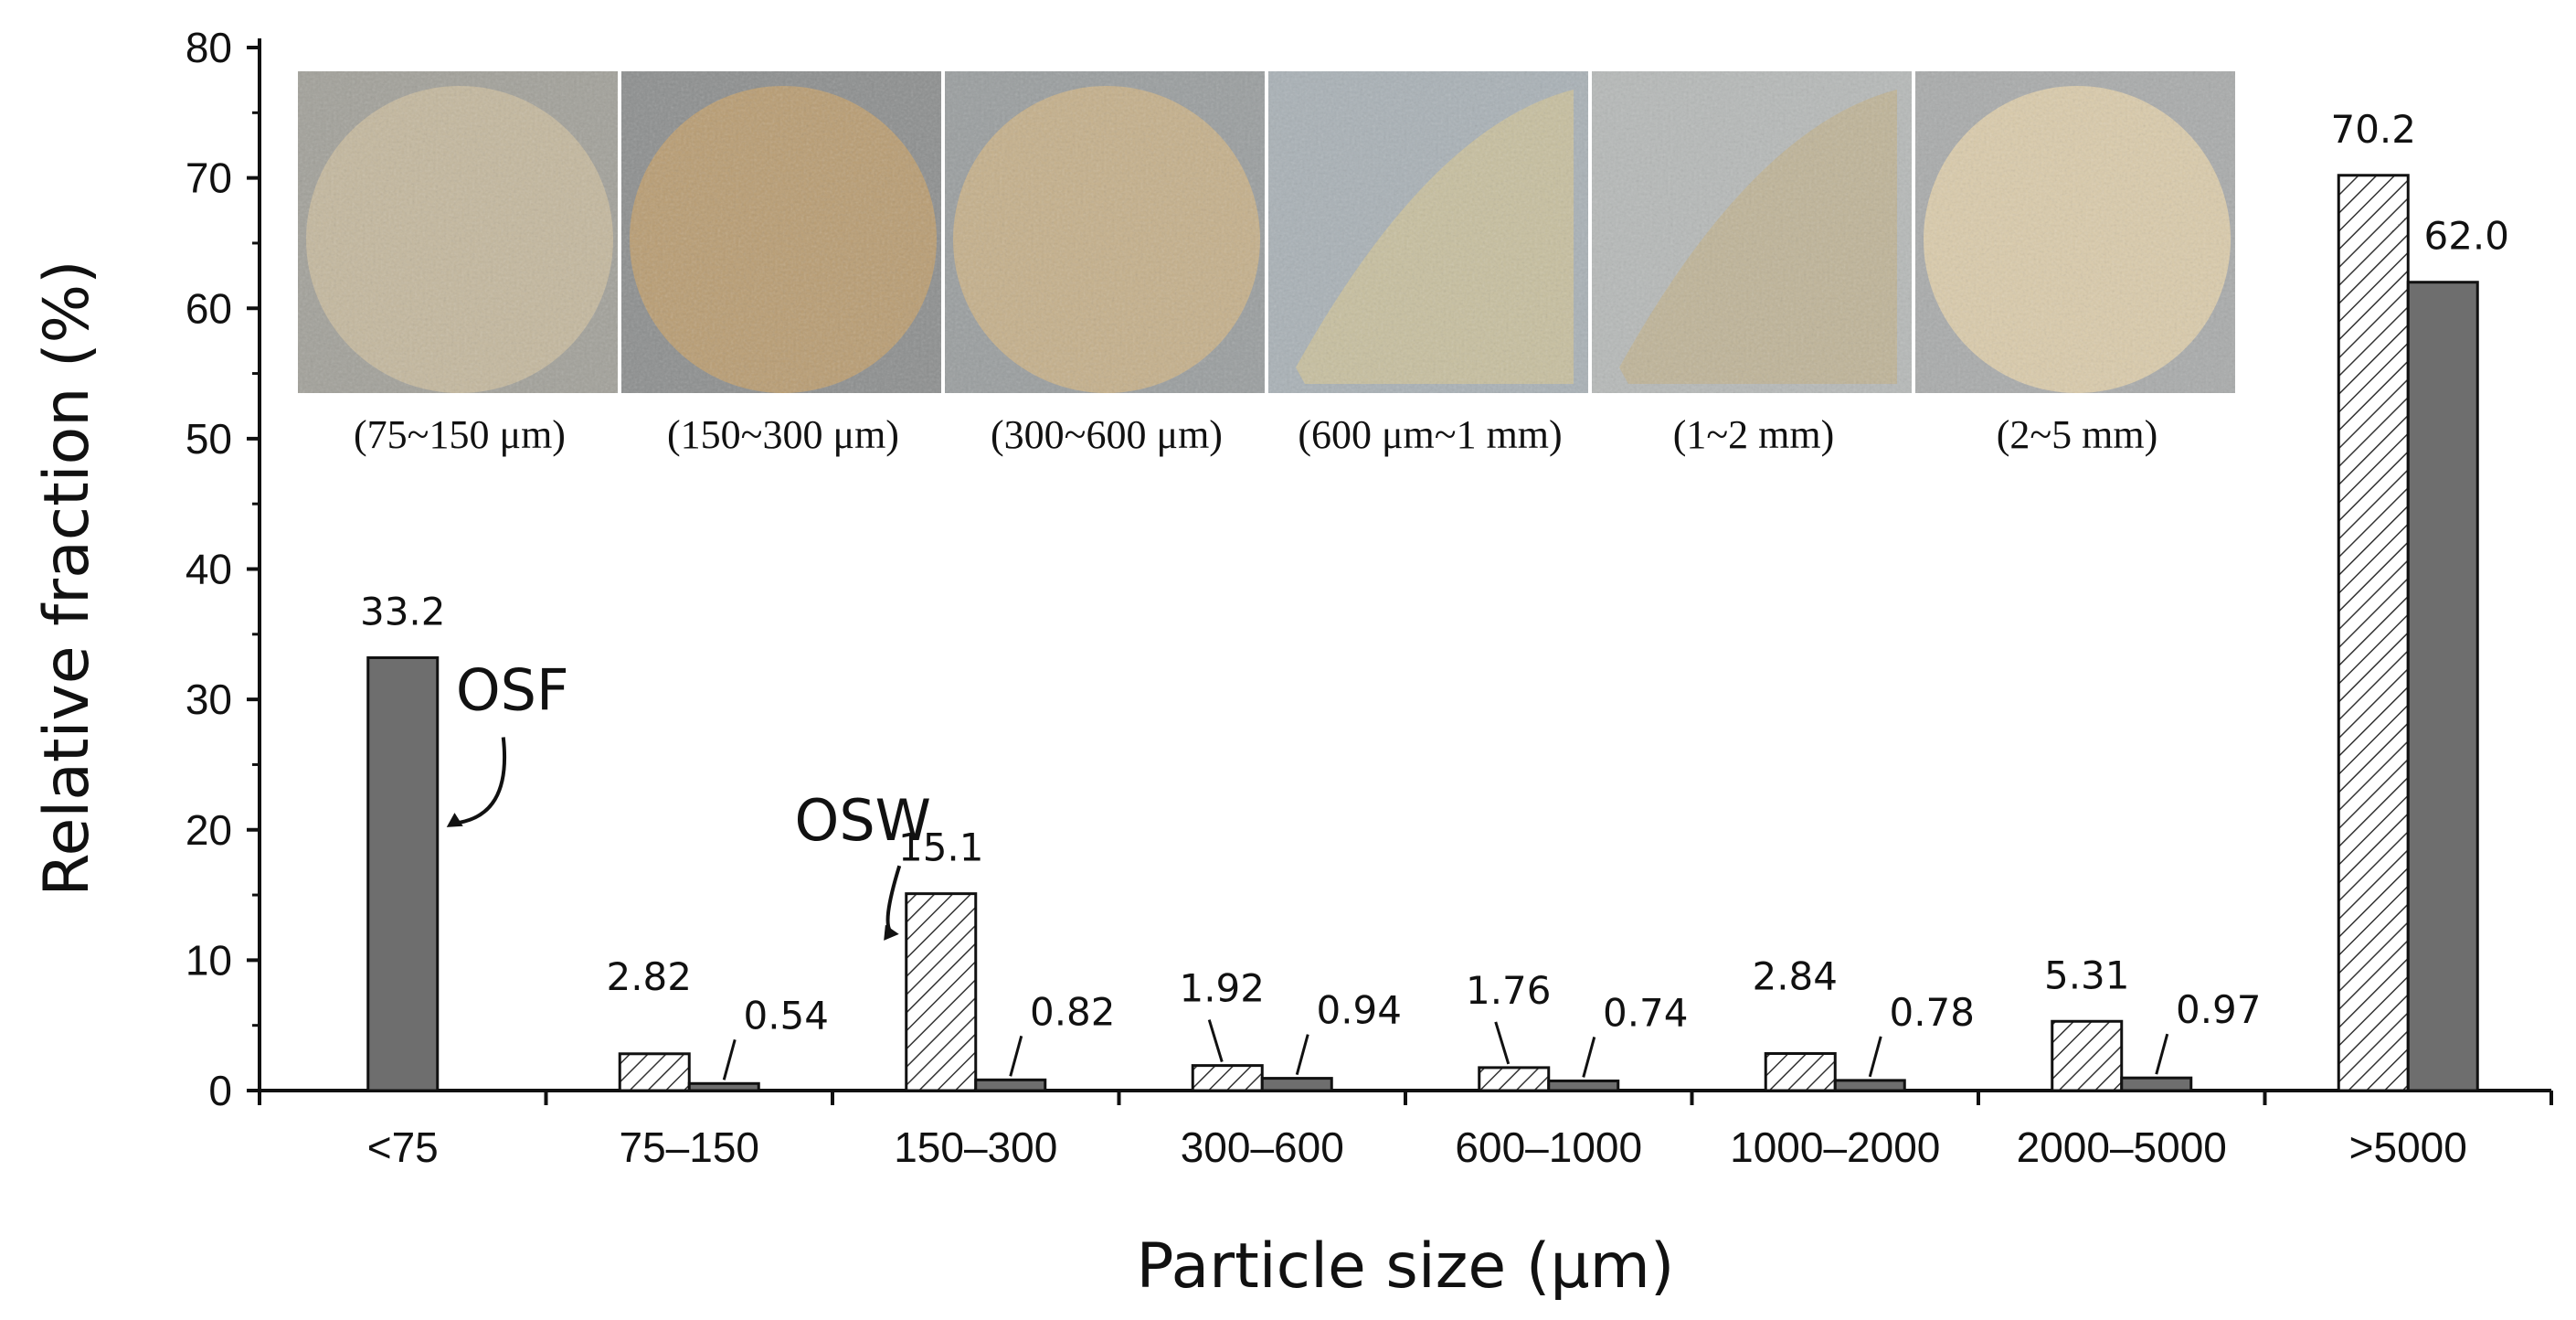 This screenshot has height=1320, width=2576. I want to click on x-tick-label: 150–300, so click(975, 1147).